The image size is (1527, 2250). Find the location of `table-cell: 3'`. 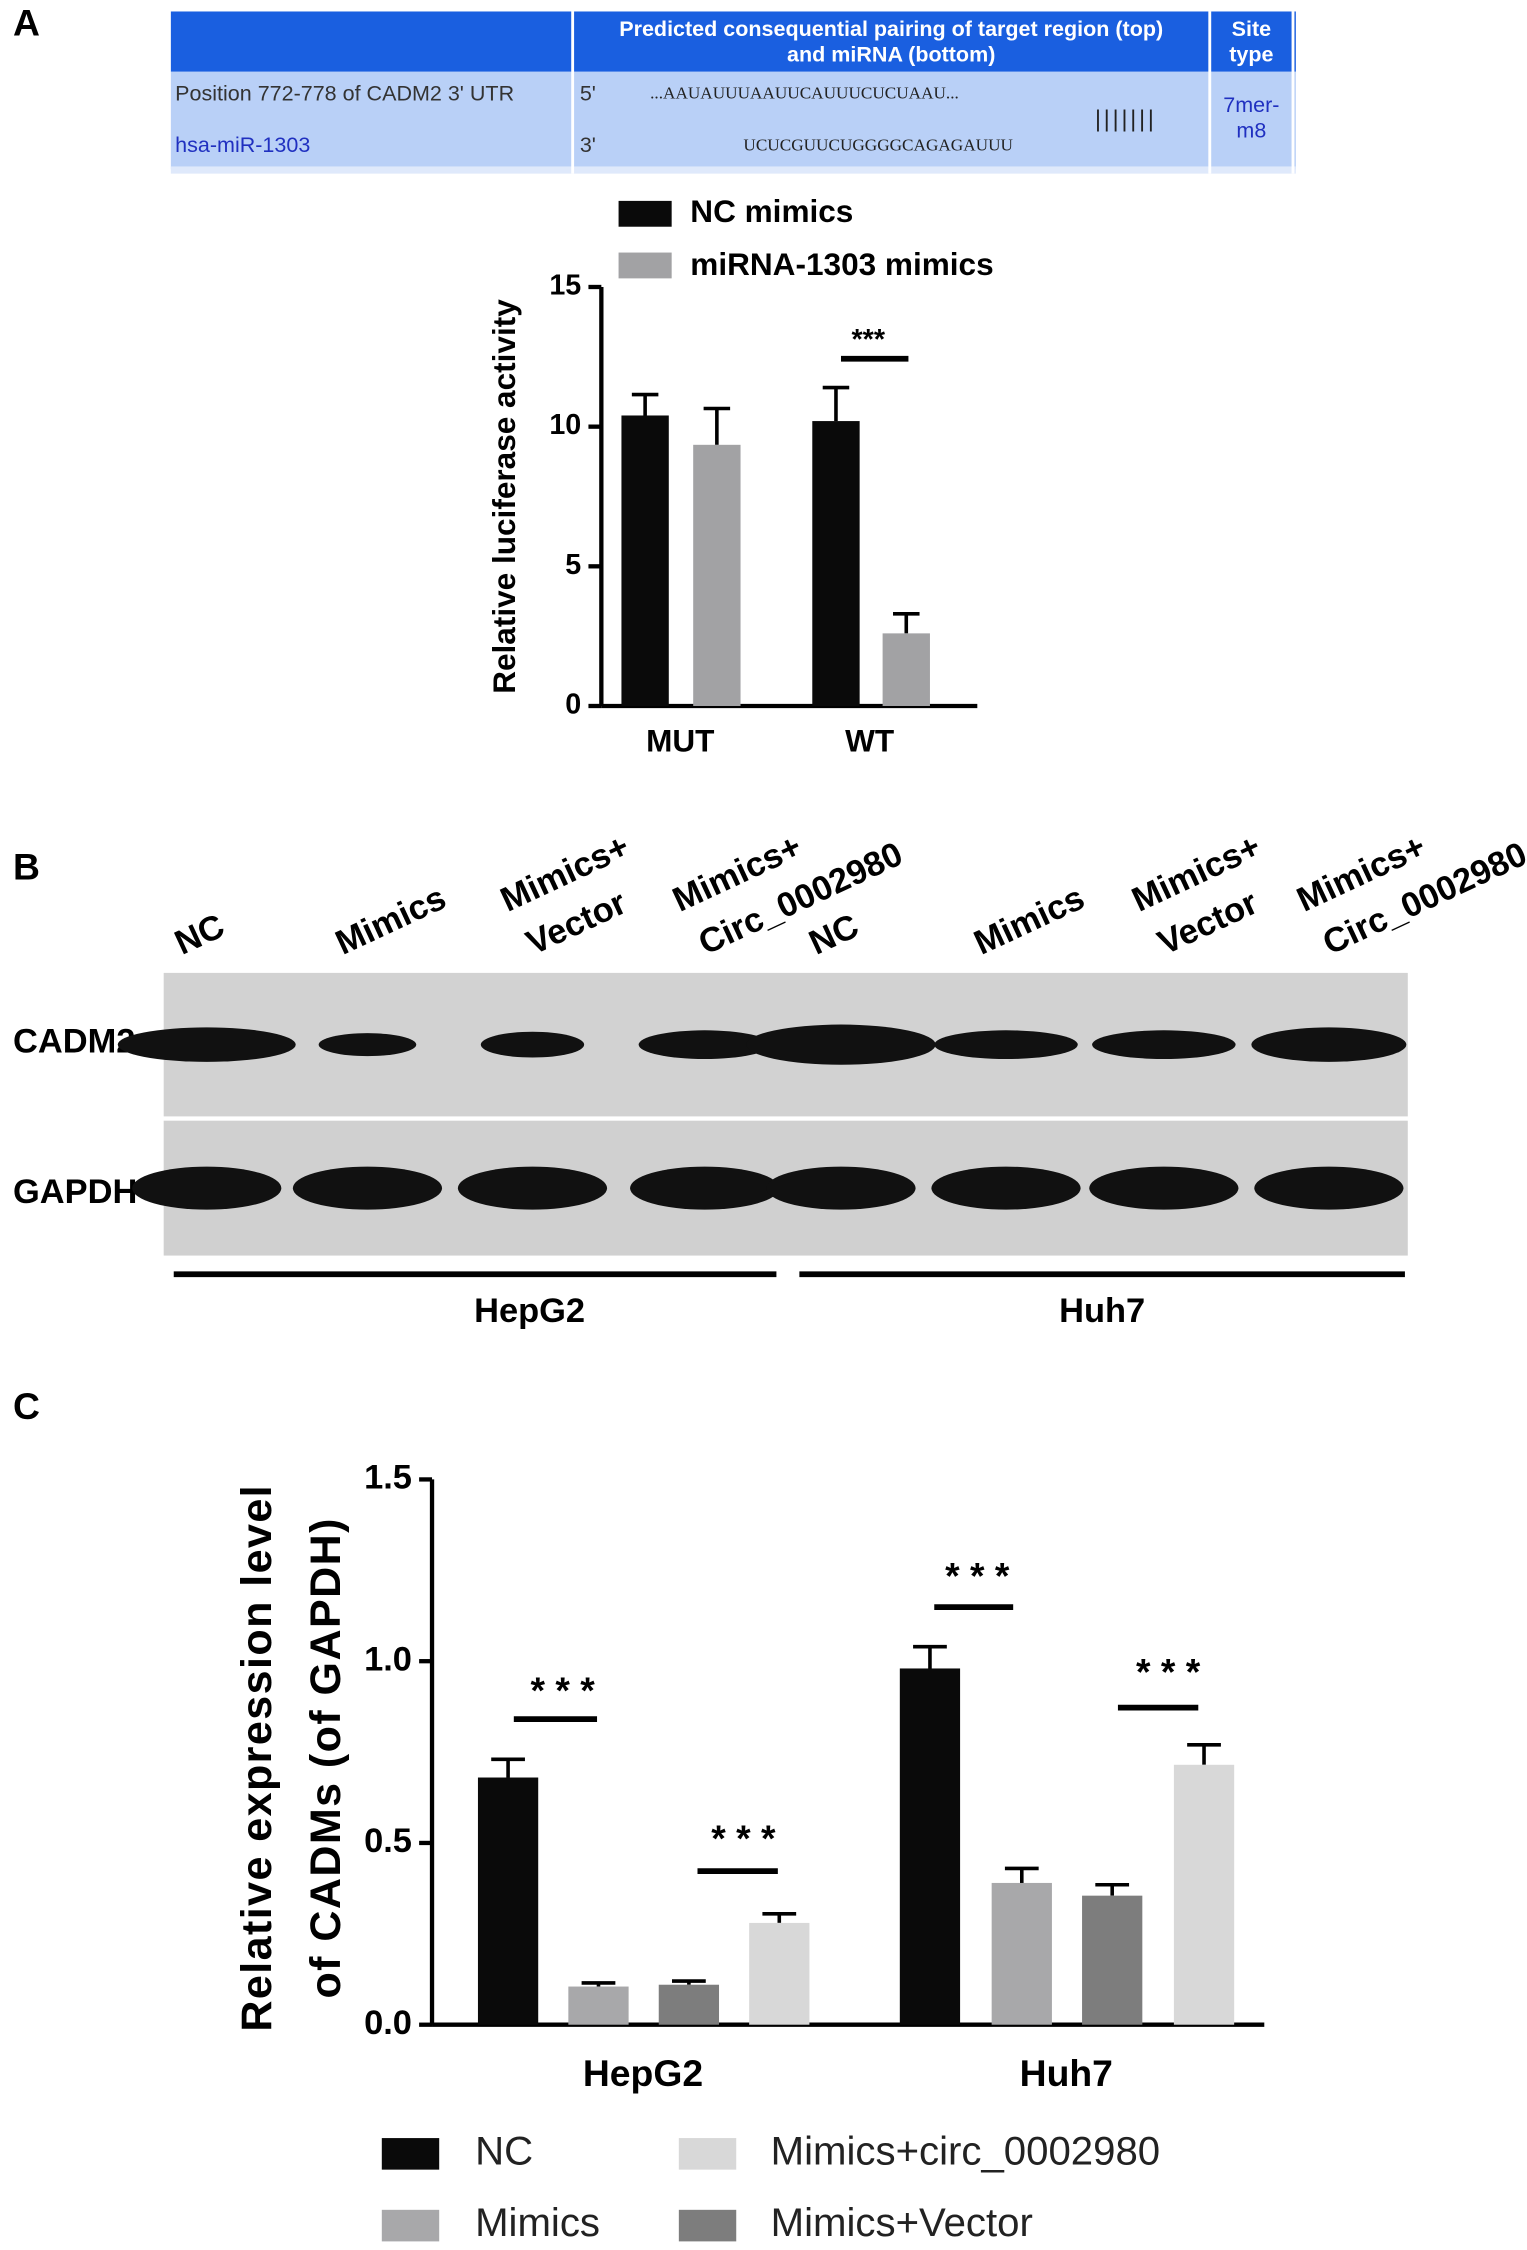

table-cell: 3' is located at coordinates (588, 145).